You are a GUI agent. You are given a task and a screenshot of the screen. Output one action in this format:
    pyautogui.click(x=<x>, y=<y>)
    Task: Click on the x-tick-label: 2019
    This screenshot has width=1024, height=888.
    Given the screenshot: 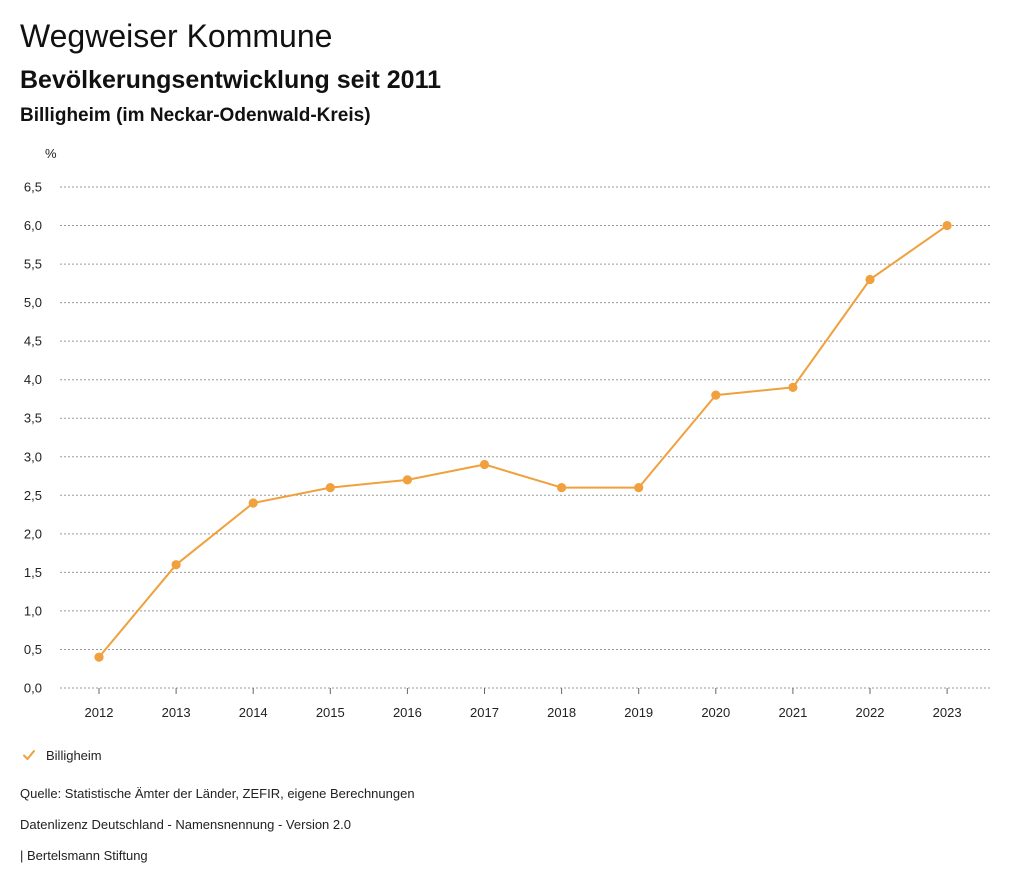 What is the action you would take?
    pyautogui.click(x=638, y=712)
    